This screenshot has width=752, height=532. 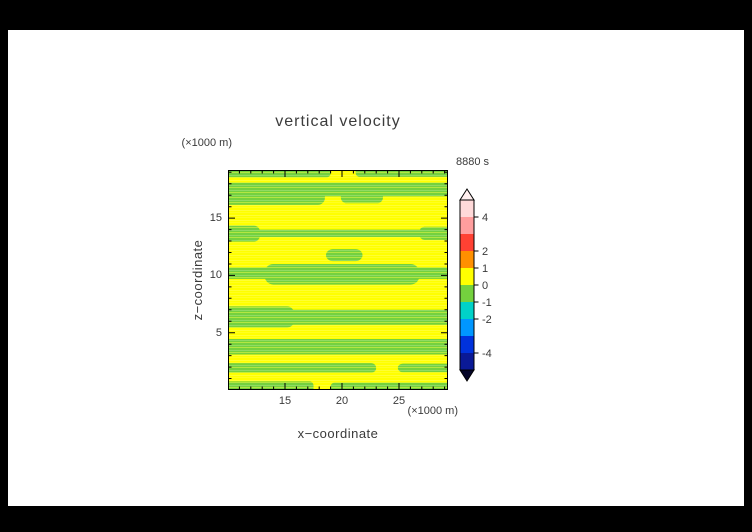 I want to click on colorbar-segments, so click(x=467, y=285).